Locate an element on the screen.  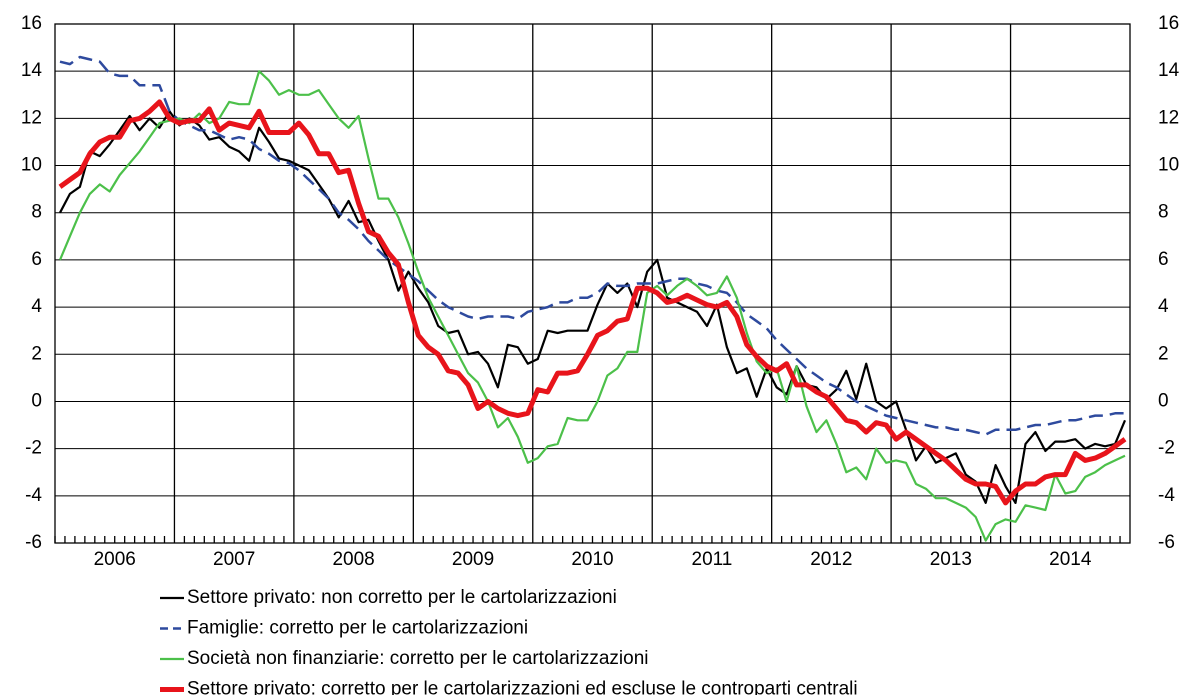
y-tick-label: -2 is located at coordinates (33, 448).